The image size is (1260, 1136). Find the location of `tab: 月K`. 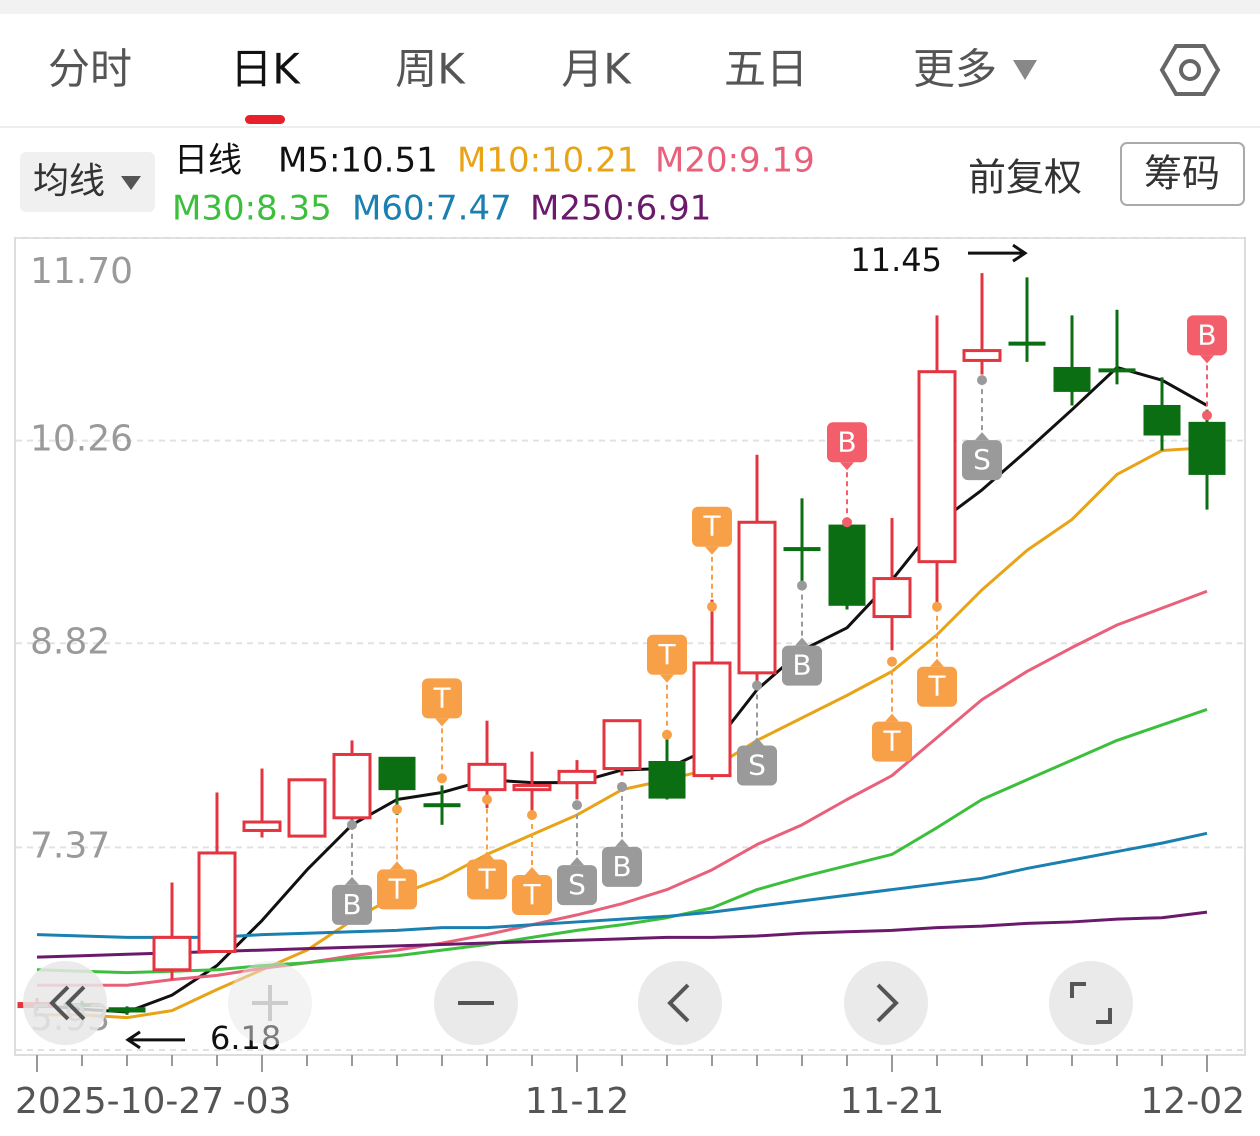

tab: 月K is located at coordinates (596, 69).